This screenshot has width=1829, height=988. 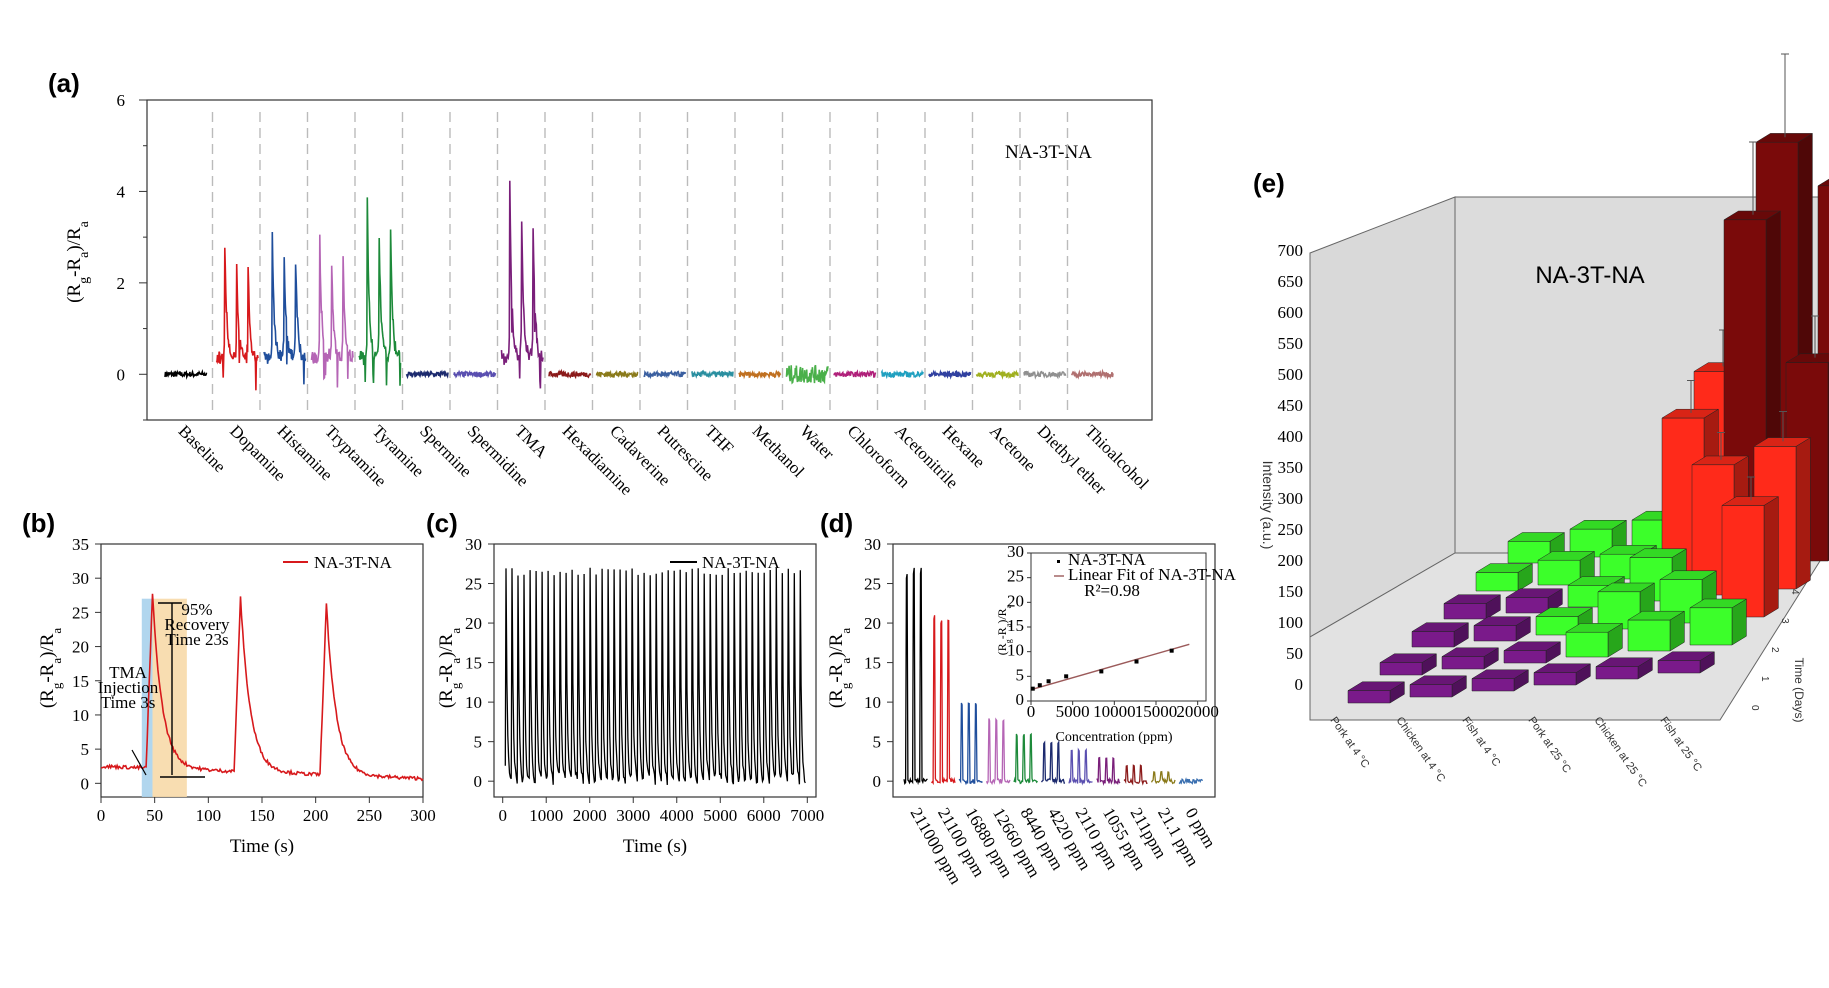 I want to click on ztick-label-e: 100, so click(x=1291, y=622).